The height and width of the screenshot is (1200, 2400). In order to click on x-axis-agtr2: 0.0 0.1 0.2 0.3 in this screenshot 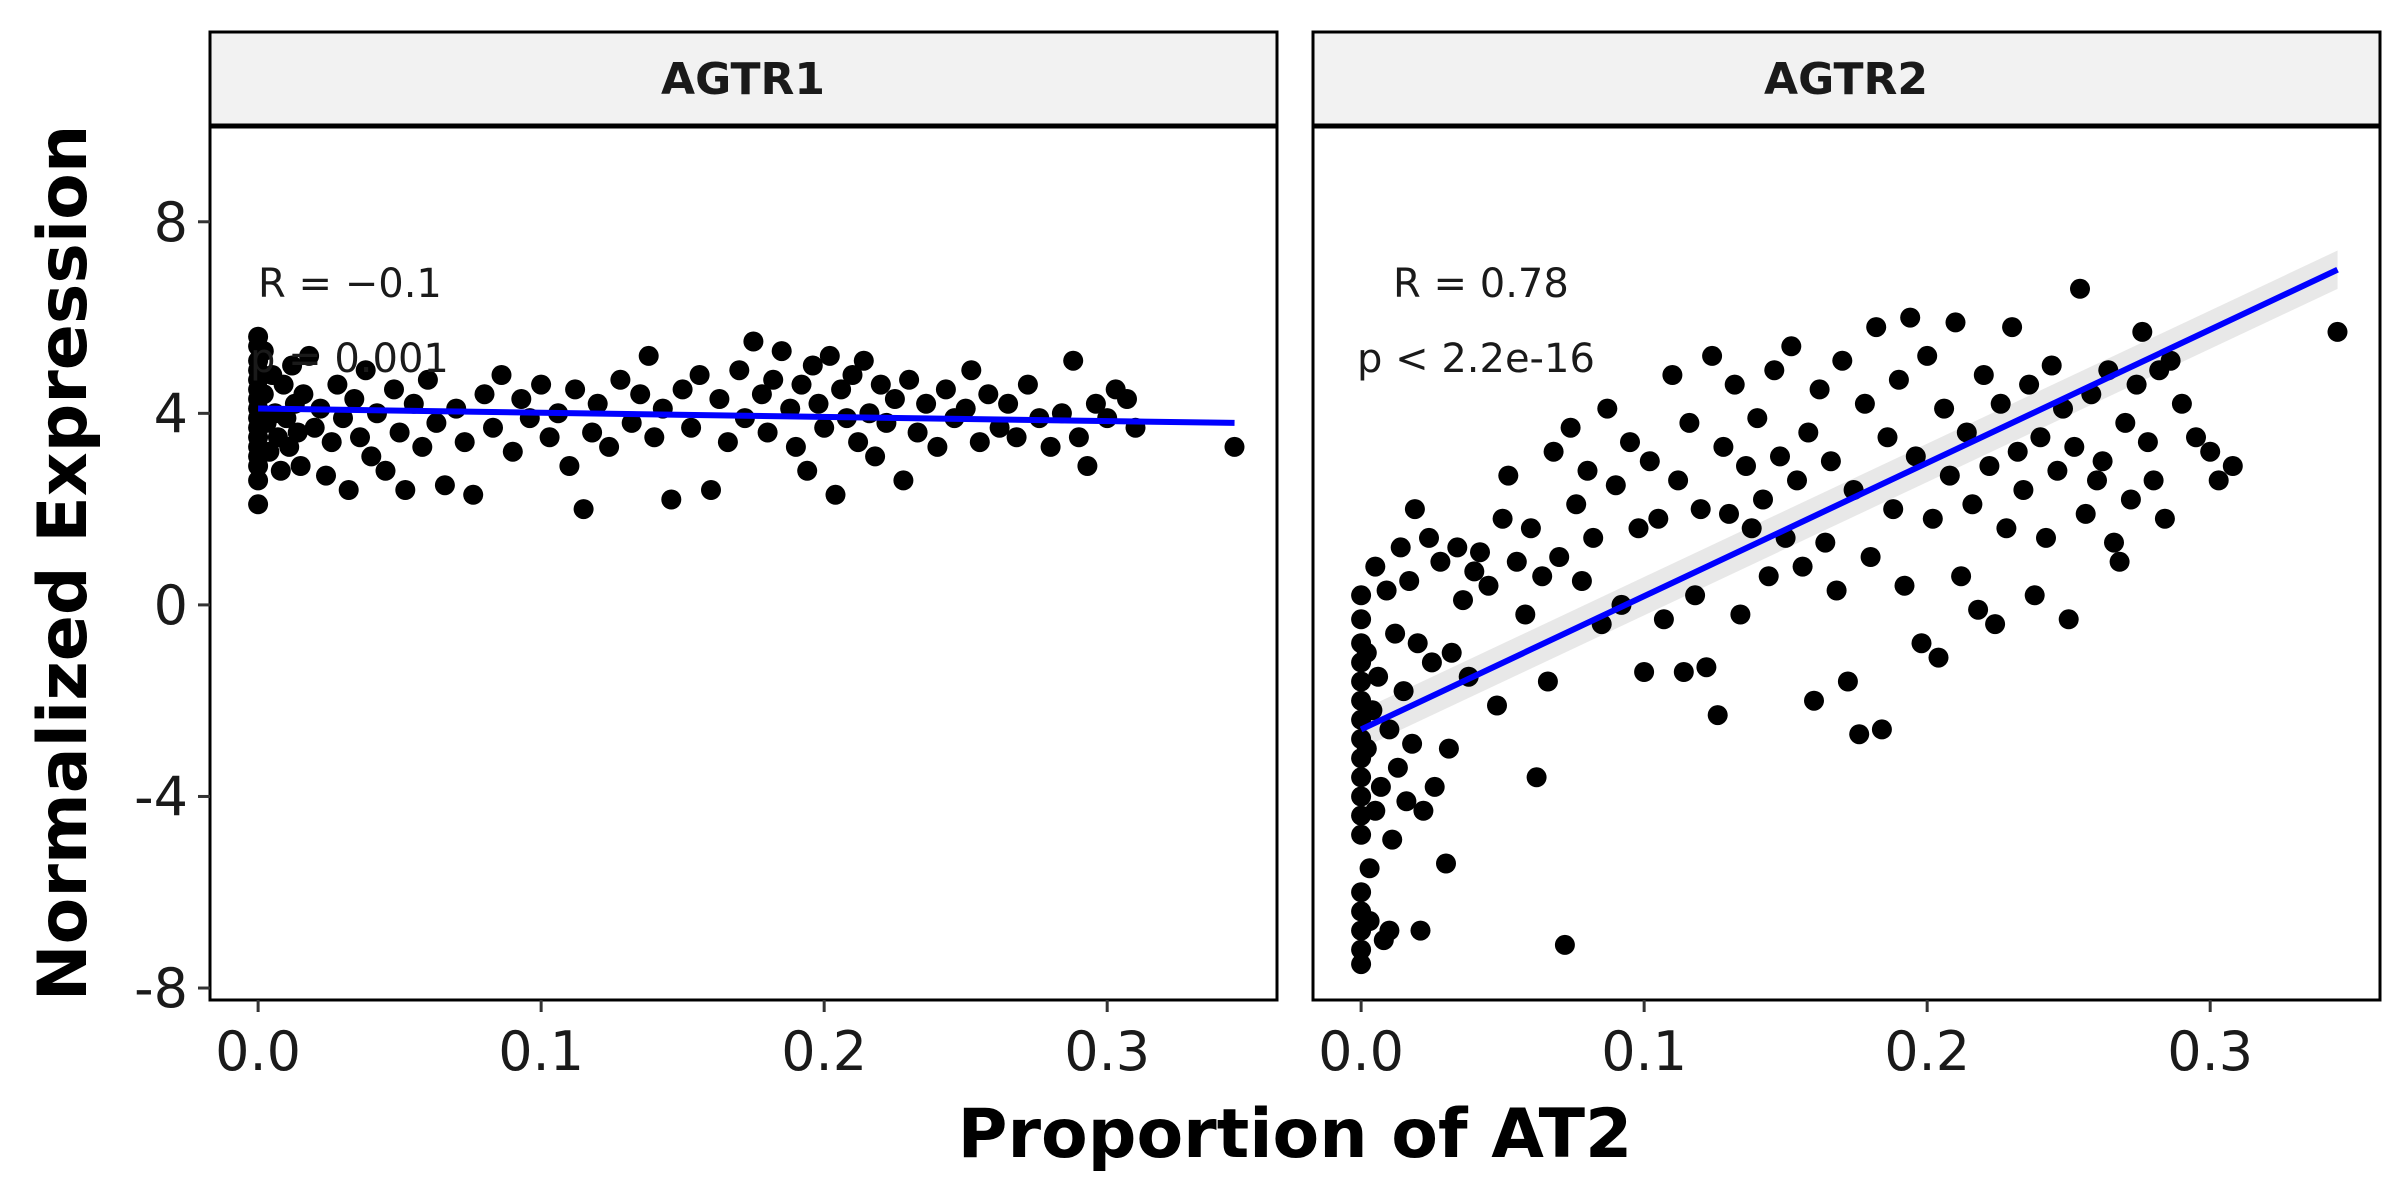, I will do `click(1785, 1041)`.